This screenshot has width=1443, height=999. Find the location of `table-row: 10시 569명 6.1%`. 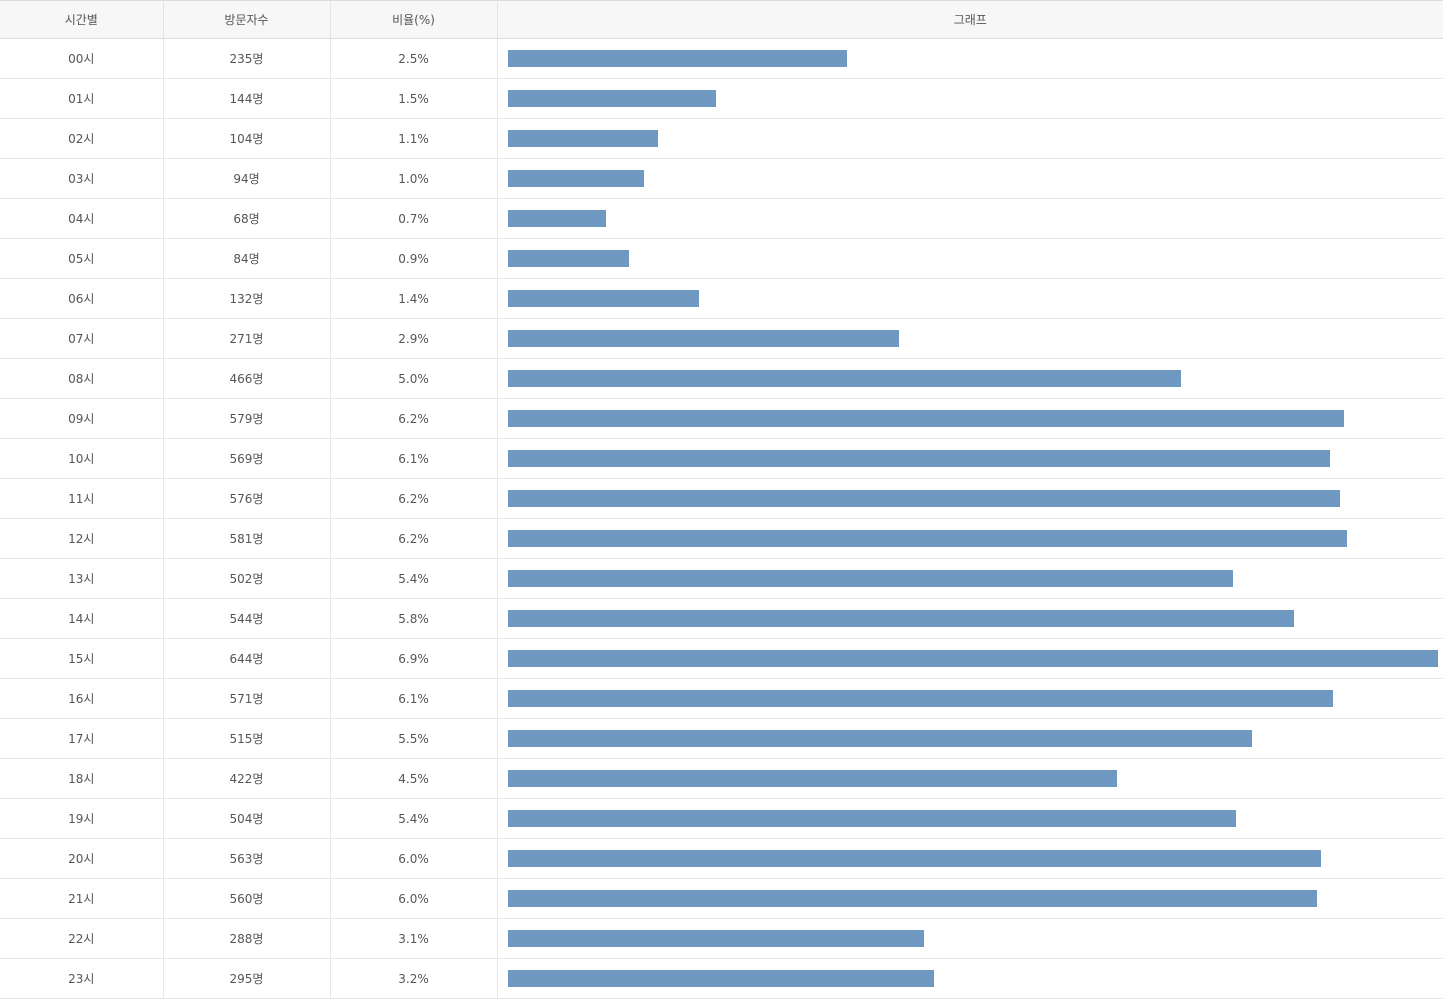

table-row: 10시 569명 6.1% is located at coordinates (721, 458).